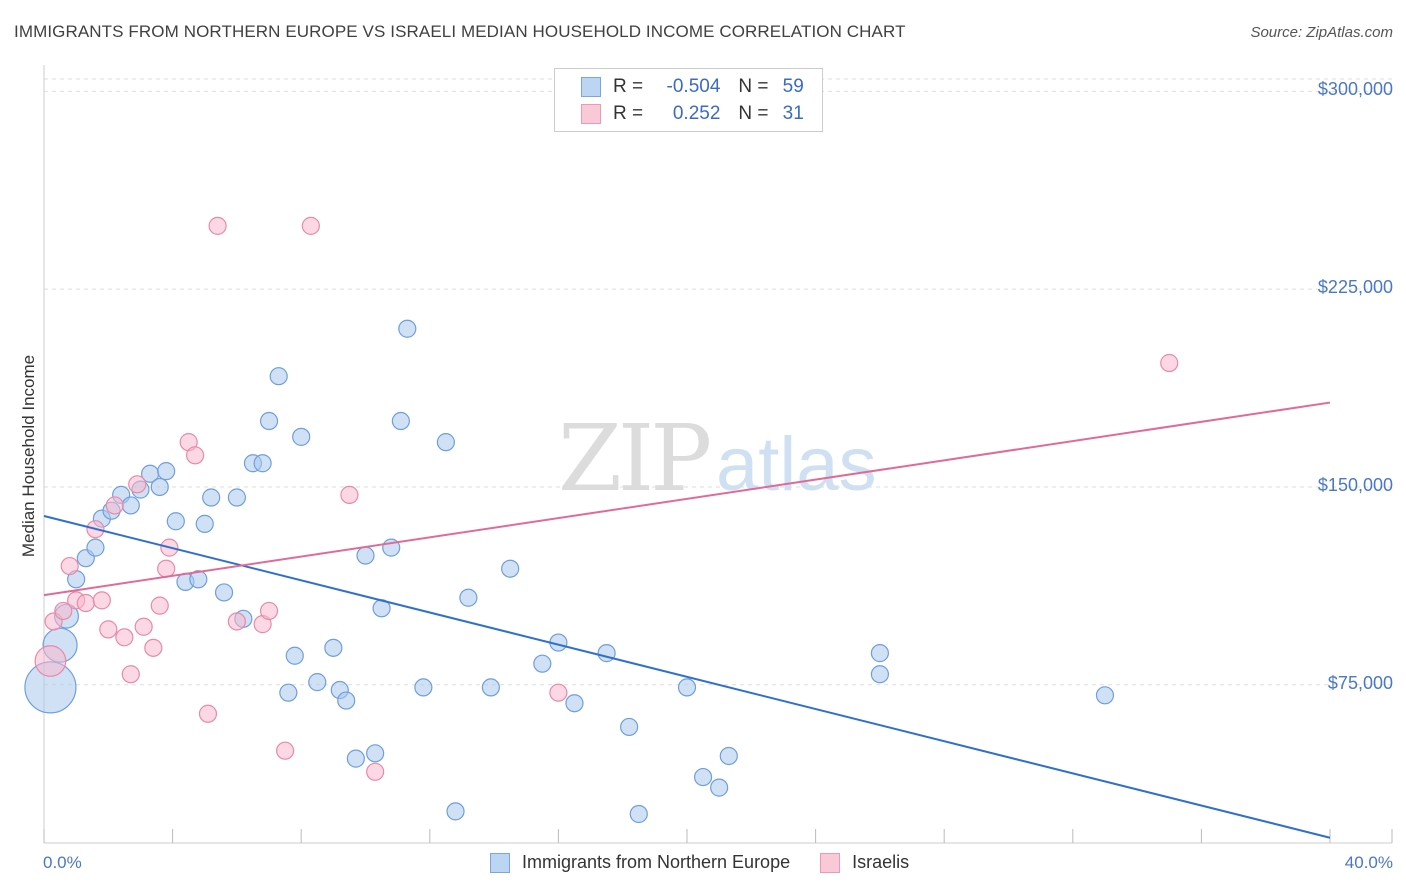  I want to click on chart-source: Source: ZipAtlas.com, so click(1321, 32).